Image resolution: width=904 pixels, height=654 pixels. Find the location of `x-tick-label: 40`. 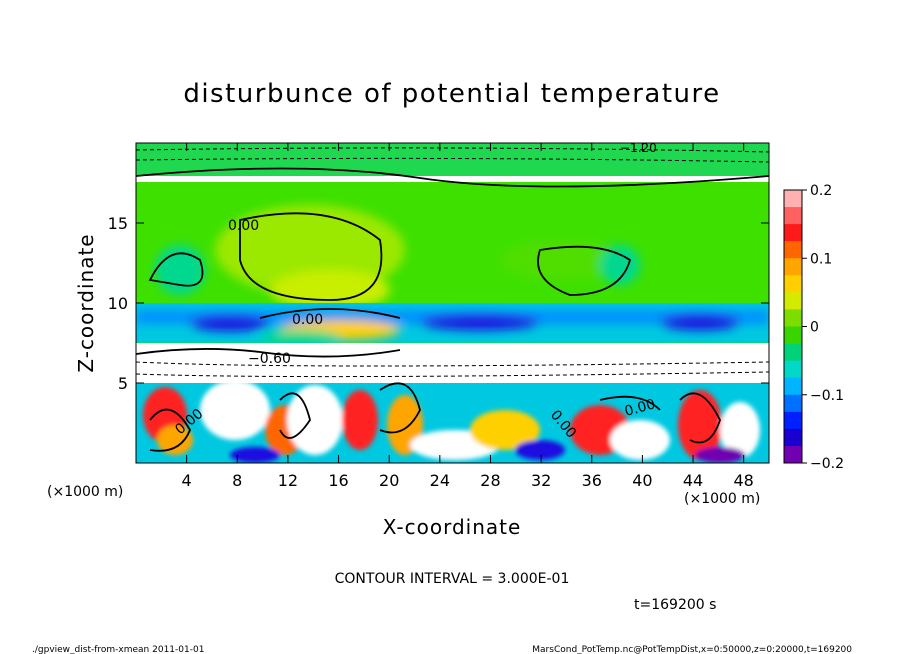

x-tick-label: 40 is located at coordinates (642, 480).